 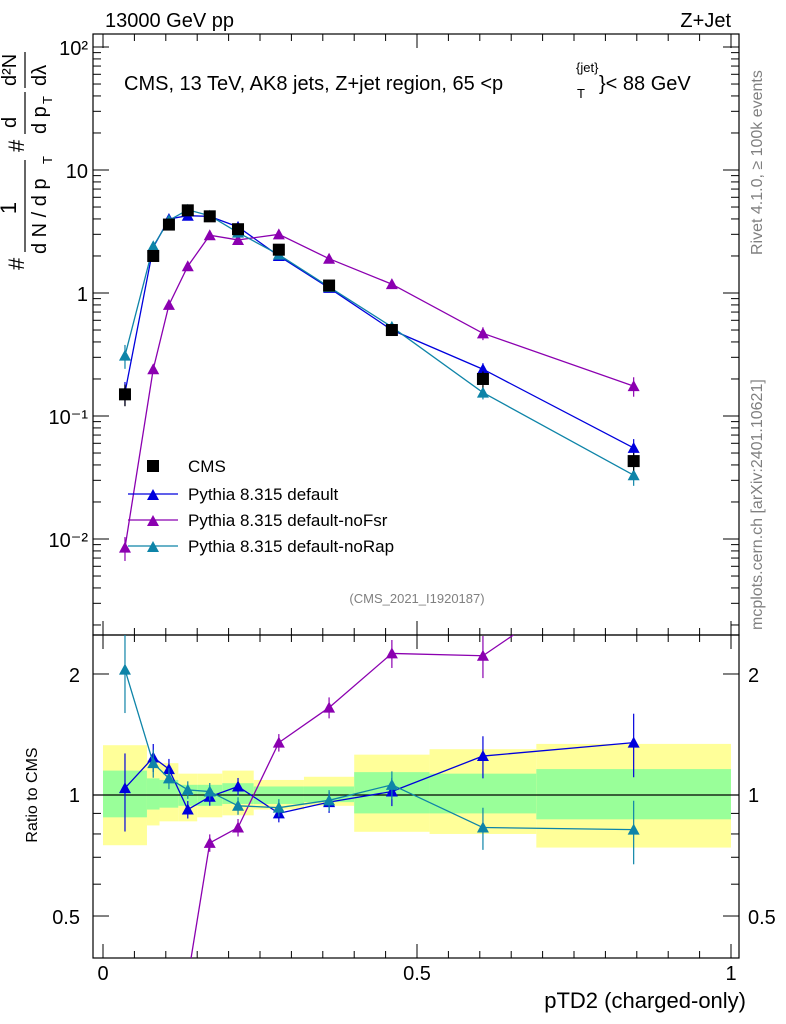 I want to click on x-axis-label: pTD2 (charged-only), so click(x=645, y=1000).